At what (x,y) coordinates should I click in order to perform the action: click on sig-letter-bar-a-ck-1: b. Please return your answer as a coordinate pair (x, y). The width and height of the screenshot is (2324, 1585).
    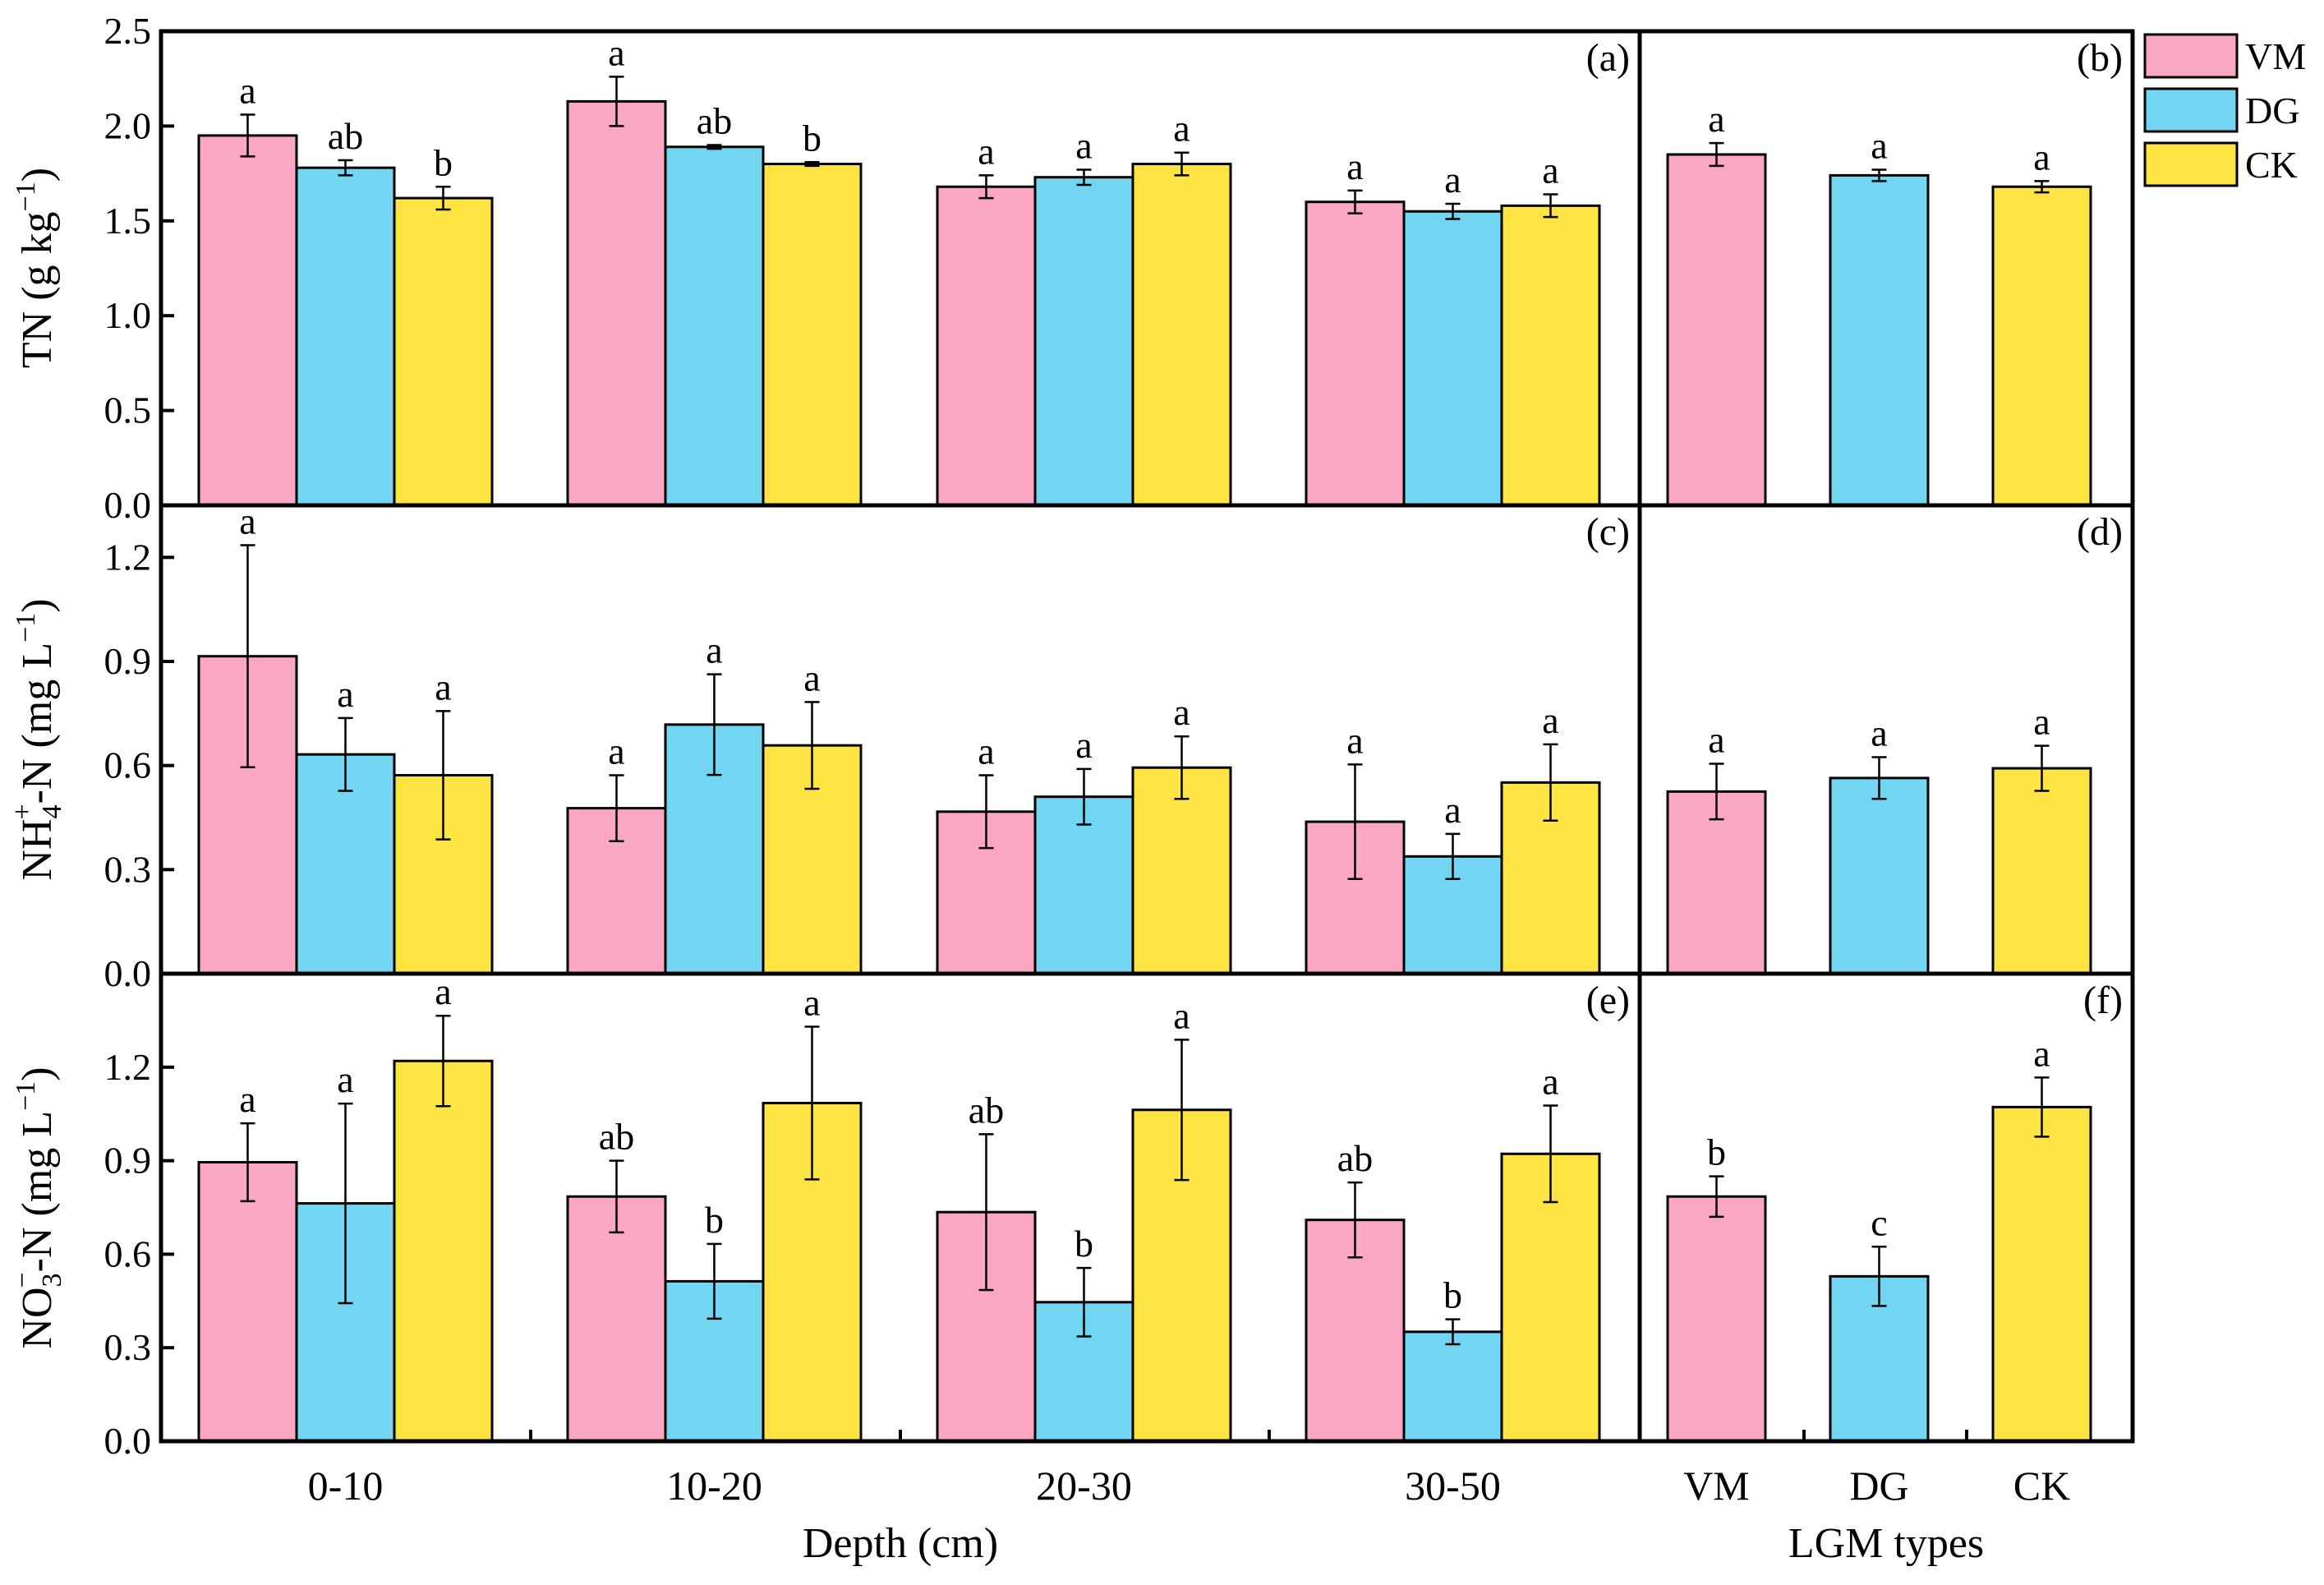
    Looking at the image, I should click on (812, 138).